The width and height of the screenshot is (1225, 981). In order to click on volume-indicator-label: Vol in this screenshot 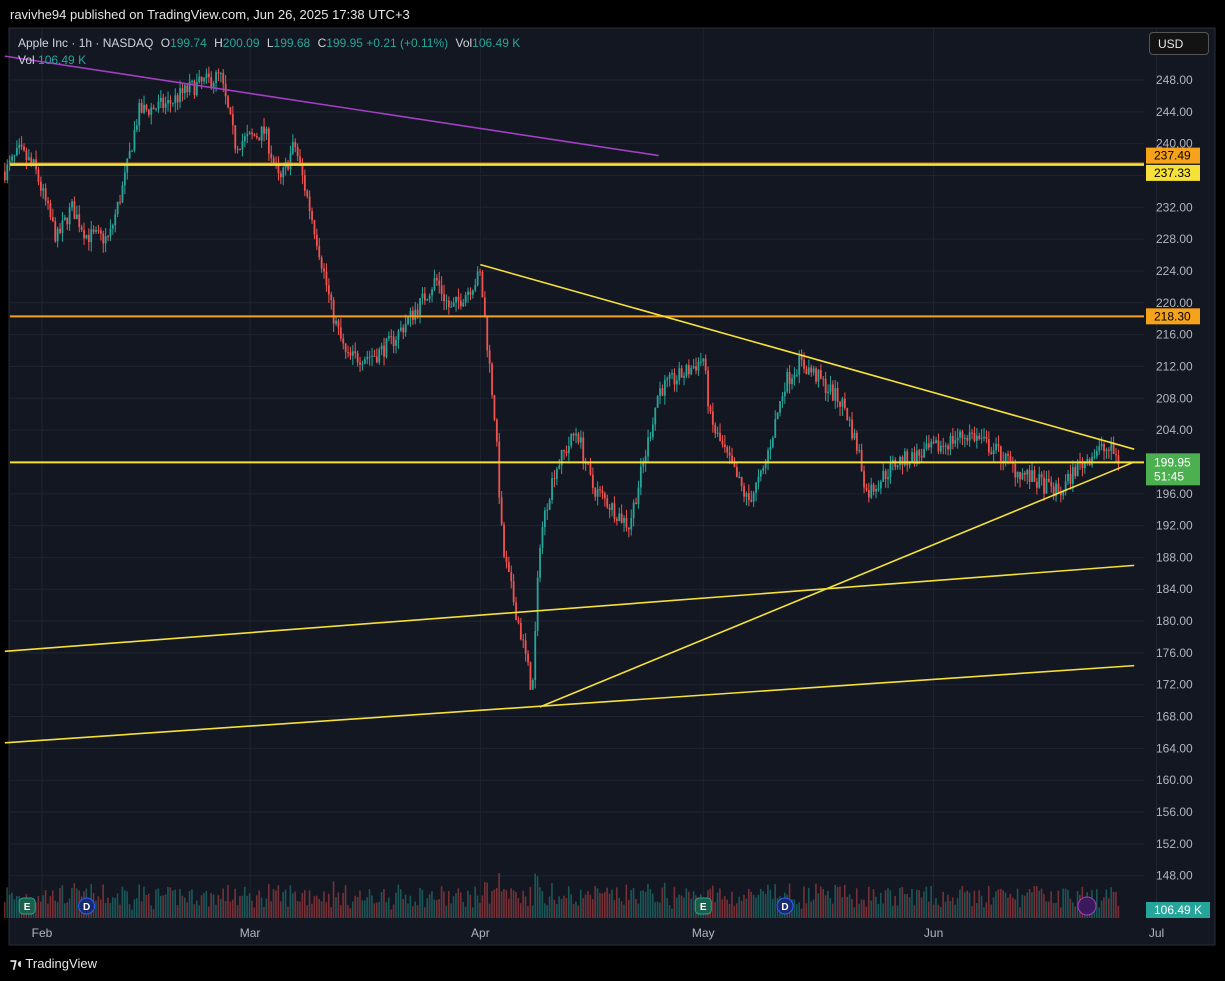, I will do `click(26, 60)`.